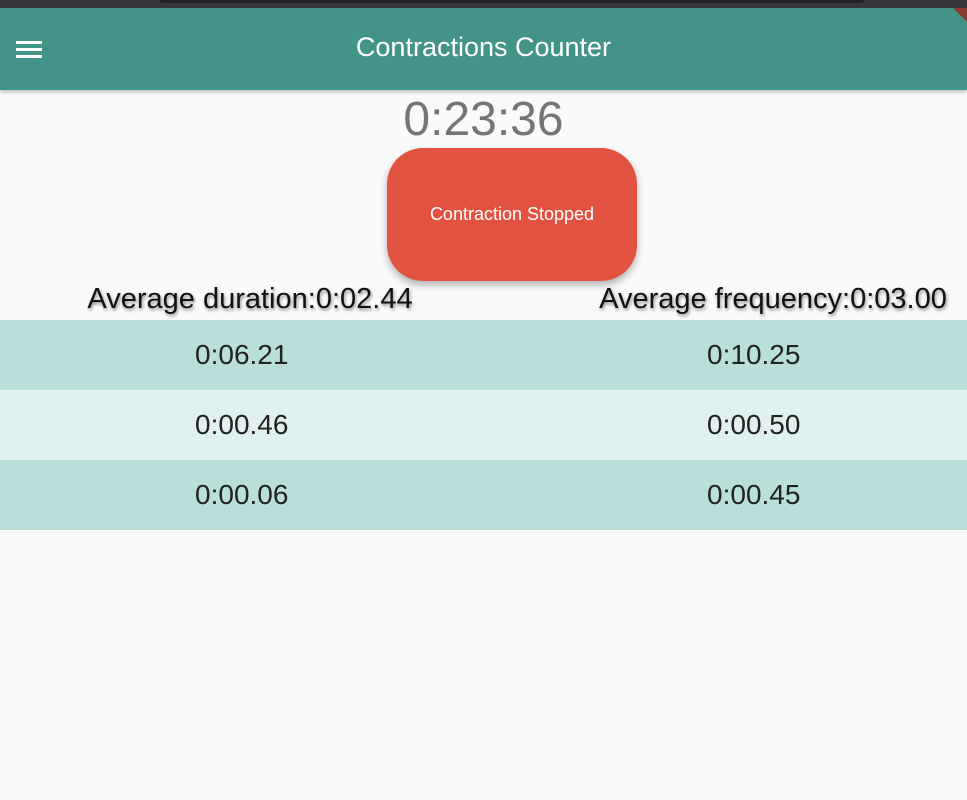 The height and width of the screenshot is (800, 967). Describe the element at coordinates (754, 424) in the screenshot. I see `frequency-cell: 0:00.50` at that location.